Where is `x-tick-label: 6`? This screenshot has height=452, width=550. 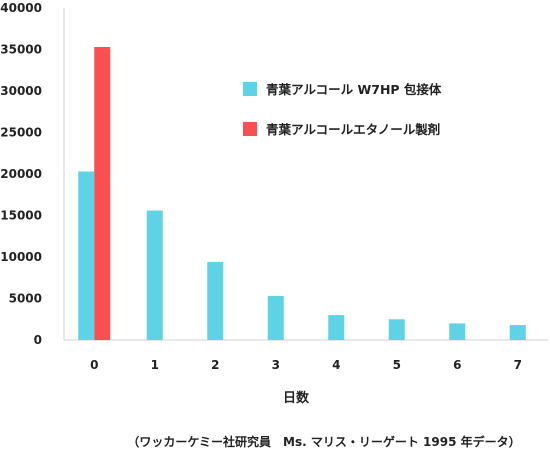
x-tick-label: 6 is located at coordinates (457, 365).